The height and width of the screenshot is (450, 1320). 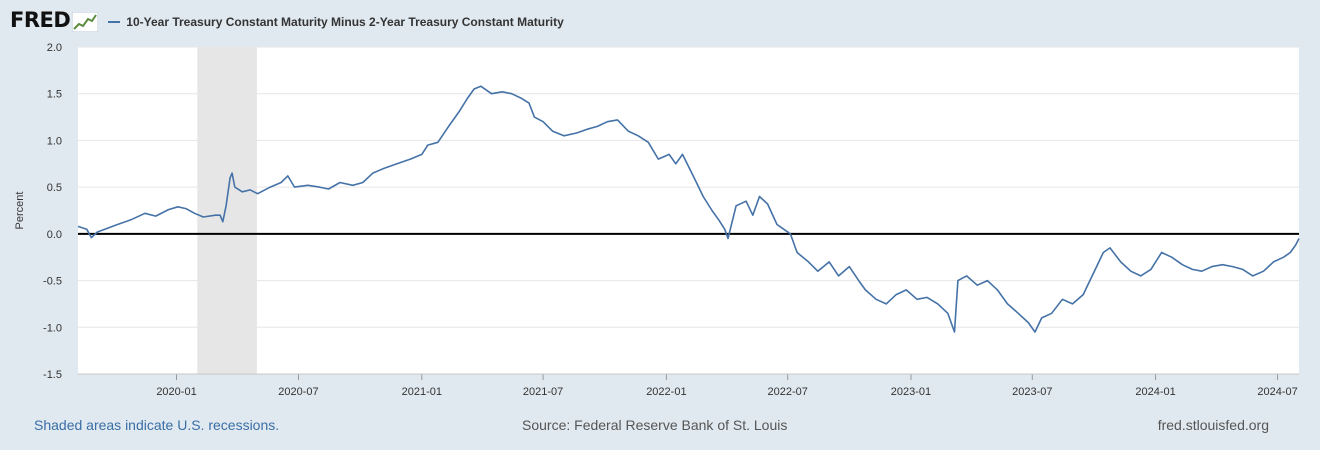 What do you see at coordinates (176, 392) in the screenshot?
I see `x-tick-label: 2020-01` at bounding box center [176, 392].